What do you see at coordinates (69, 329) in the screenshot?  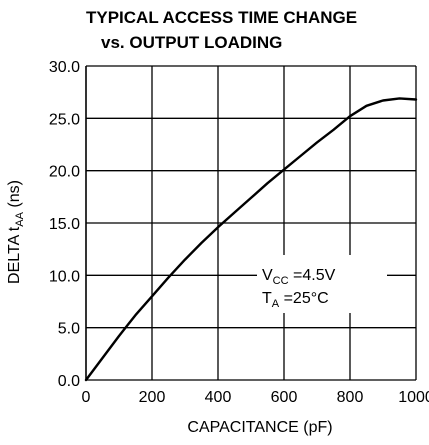 I see `y-tick-label: 5.0` at bounding box center [69, 329].